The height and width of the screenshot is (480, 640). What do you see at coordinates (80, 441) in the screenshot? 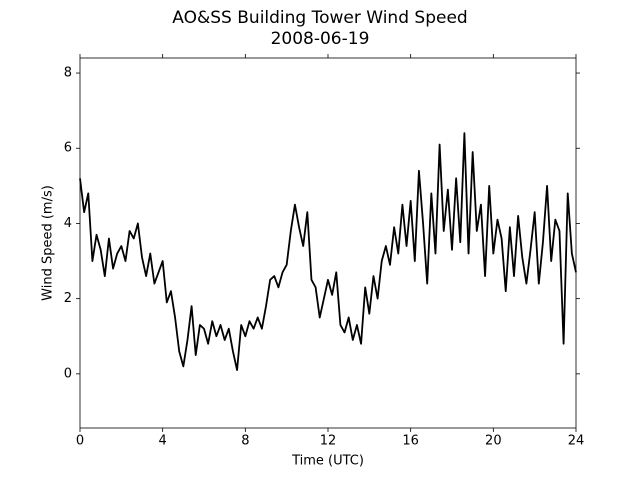
I see `x-tick-label: 0` at bounding box center [80, 441].